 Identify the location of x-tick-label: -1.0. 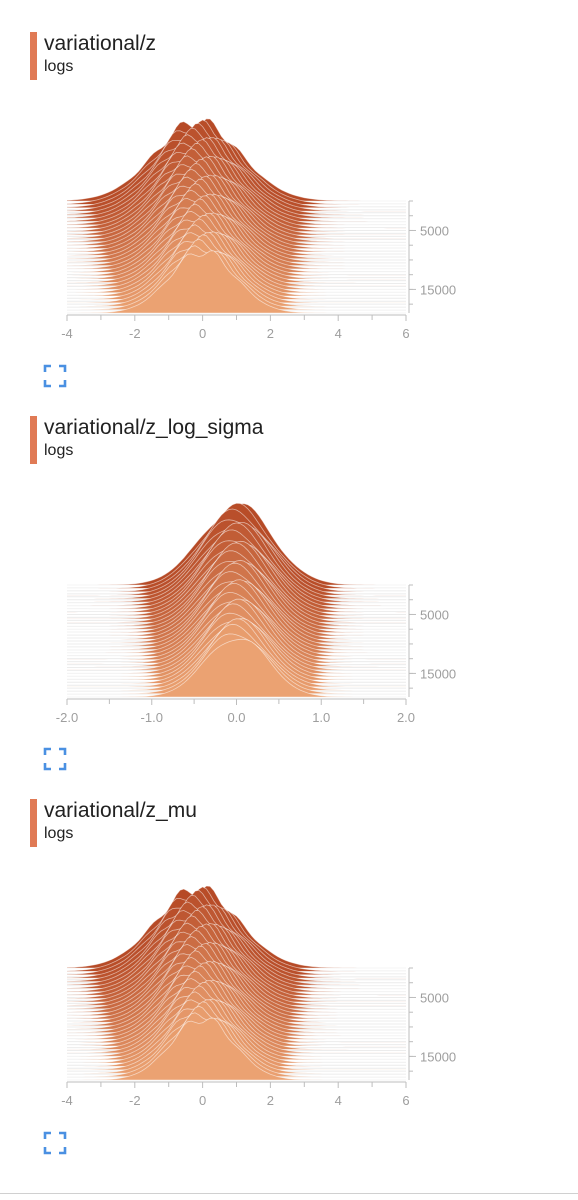
(152, 717).